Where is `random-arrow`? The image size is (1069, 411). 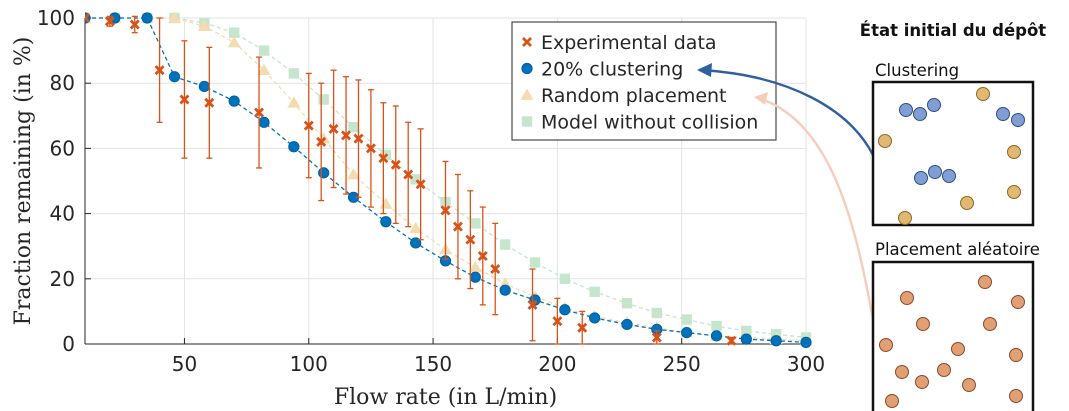
random-arrow is located at coordinates (816, 208).